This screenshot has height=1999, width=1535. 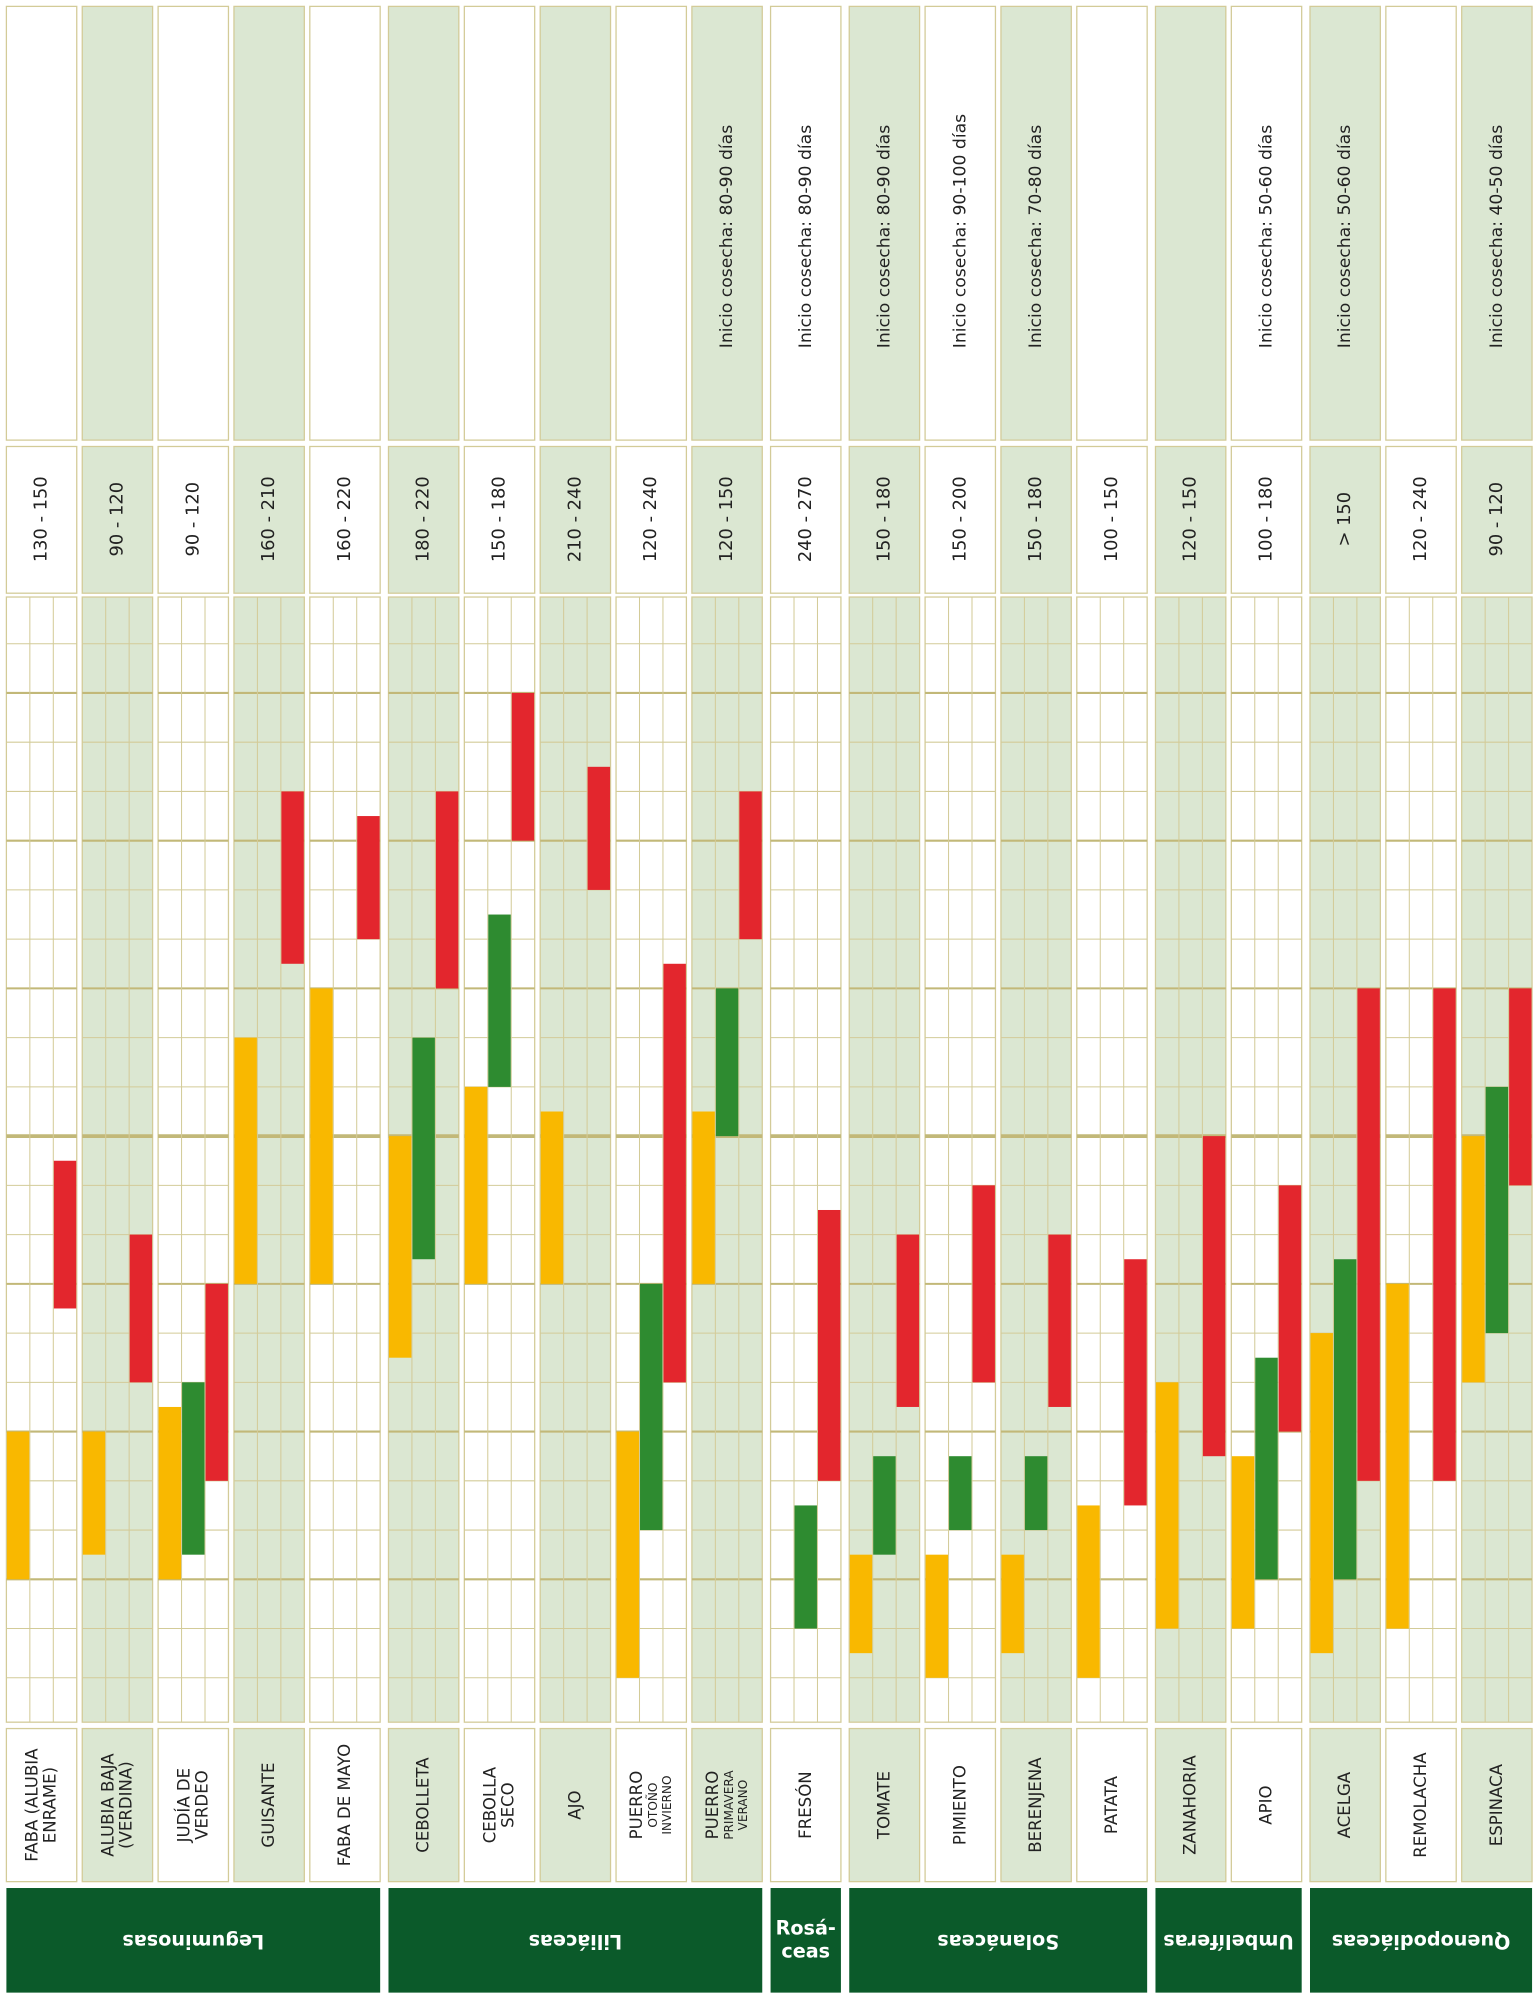 I want to click on family-header: Leguminosas, so click(x=193, y=1940).